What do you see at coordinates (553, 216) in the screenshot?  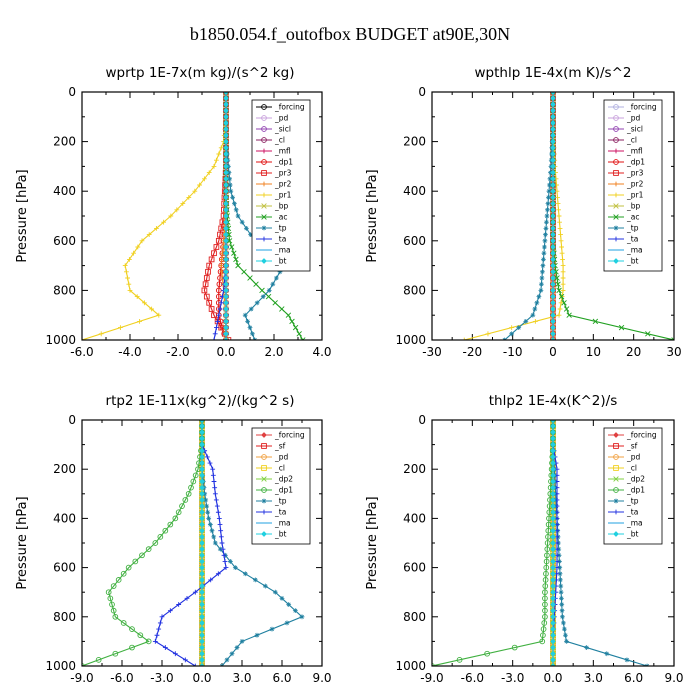 I see `series-bt` at bounding box center [553, 216].